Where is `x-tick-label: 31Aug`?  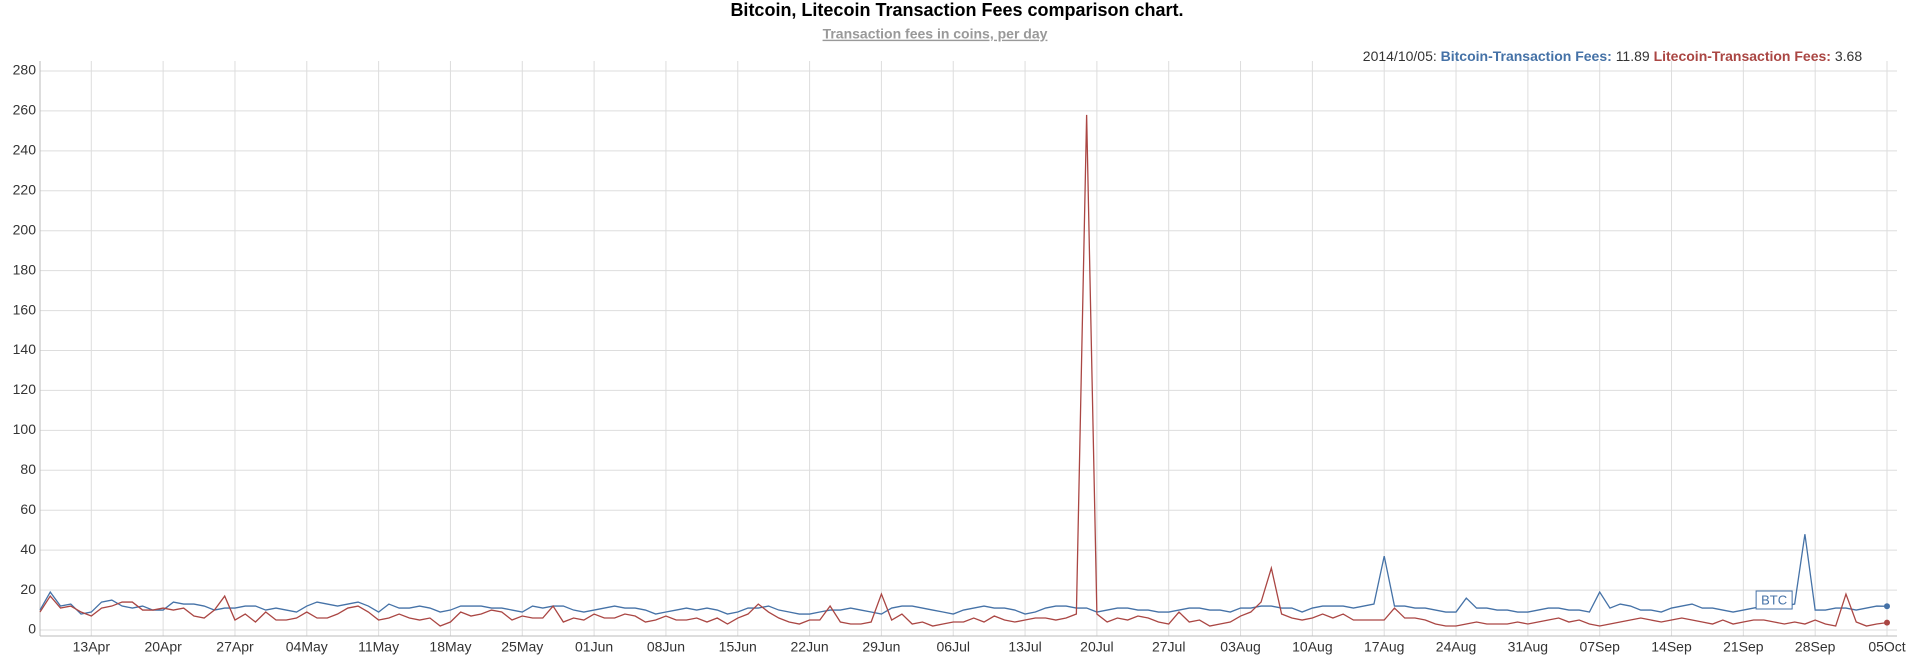 x-tick-label: 31Aug is located at coordinates (1528, 647).